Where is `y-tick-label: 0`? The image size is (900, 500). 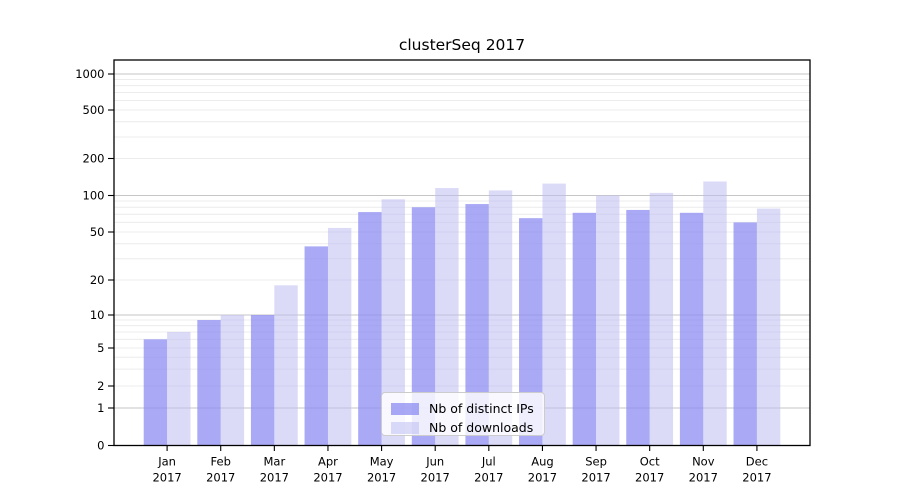 y-tick-label: 0 is located at coordinates (100, 446).